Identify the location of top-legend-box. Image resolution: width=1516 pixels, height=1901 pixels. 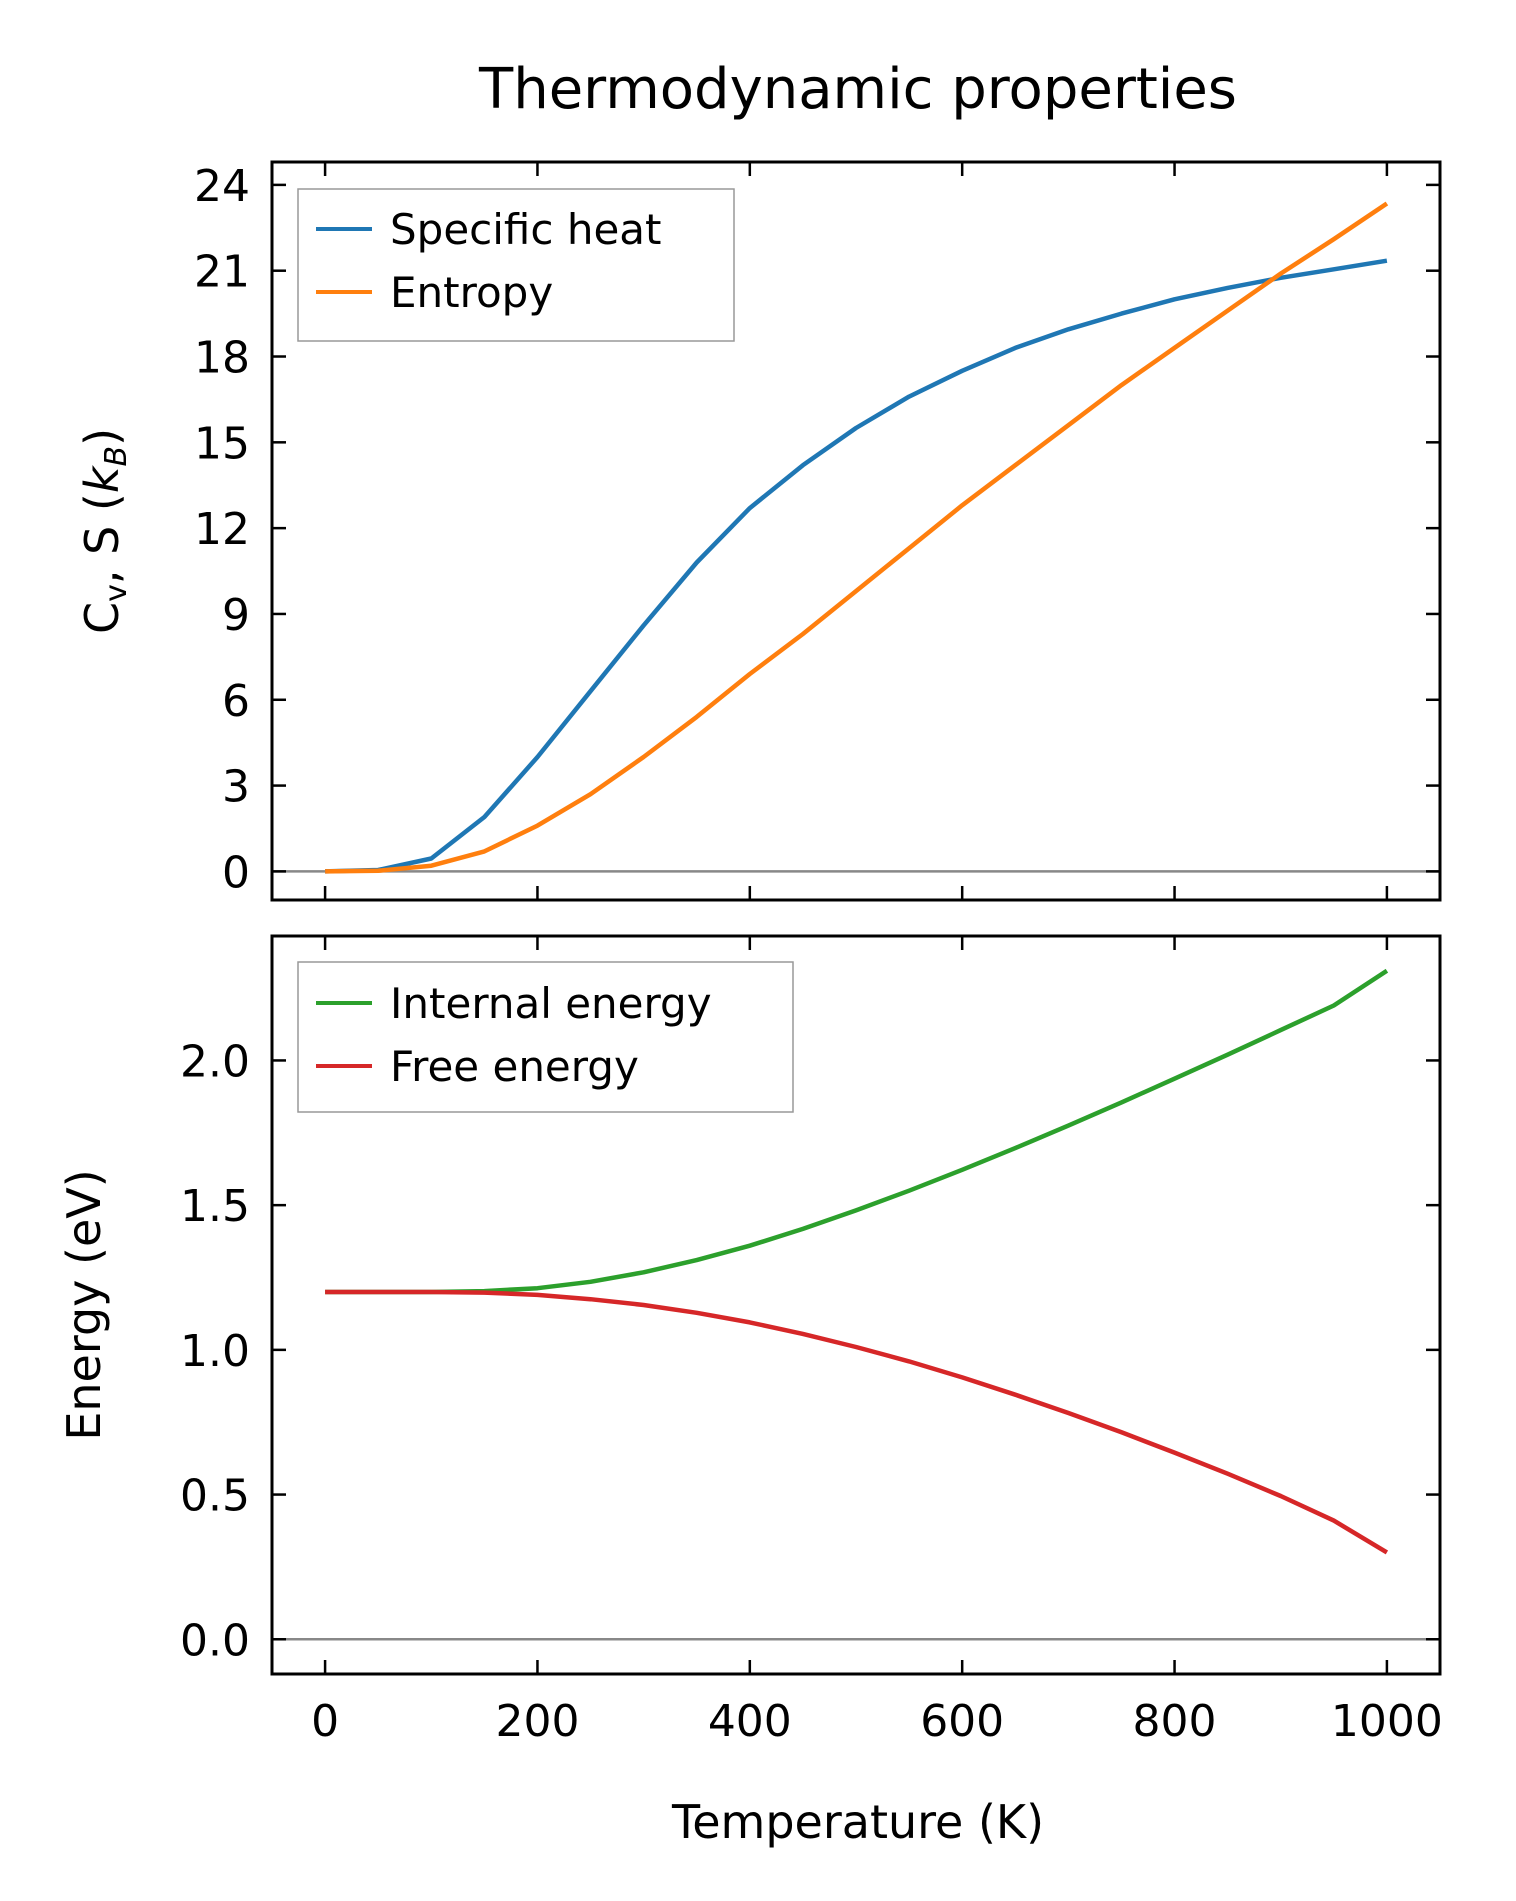
(516, 265).